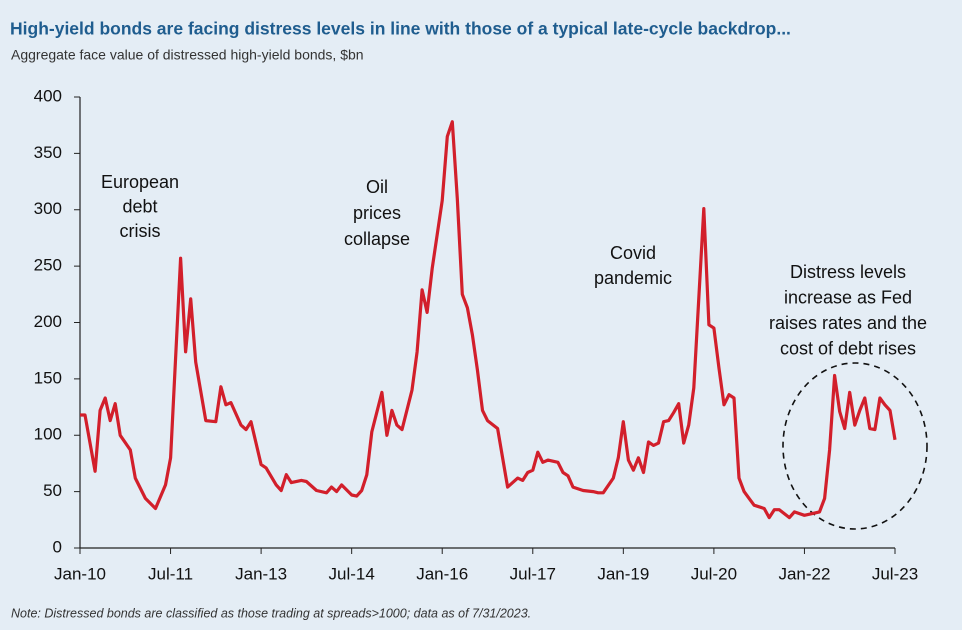 This screenshot has height=630, width=962. Describe the element at coordinates (533, 573) in the screenshot. I see `x-tick-label: Jul-17` at that location.